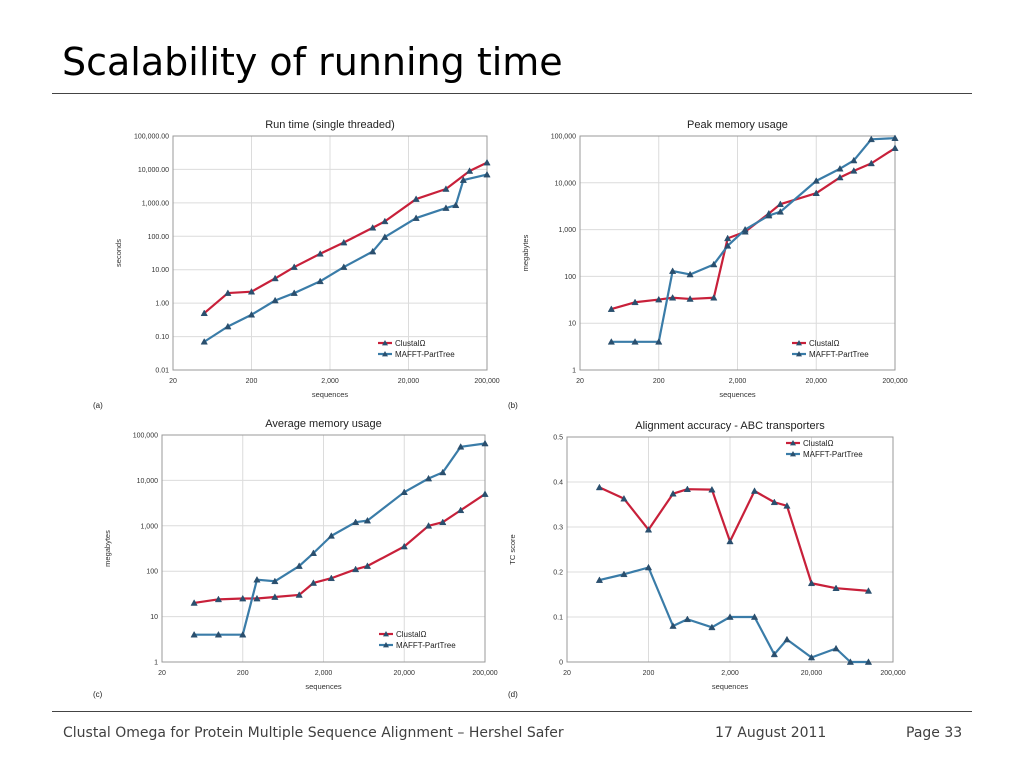 The width and height of the screenshot is (1024, 768). I want to click on x-tick-label: 20,000, so click(812, 673).